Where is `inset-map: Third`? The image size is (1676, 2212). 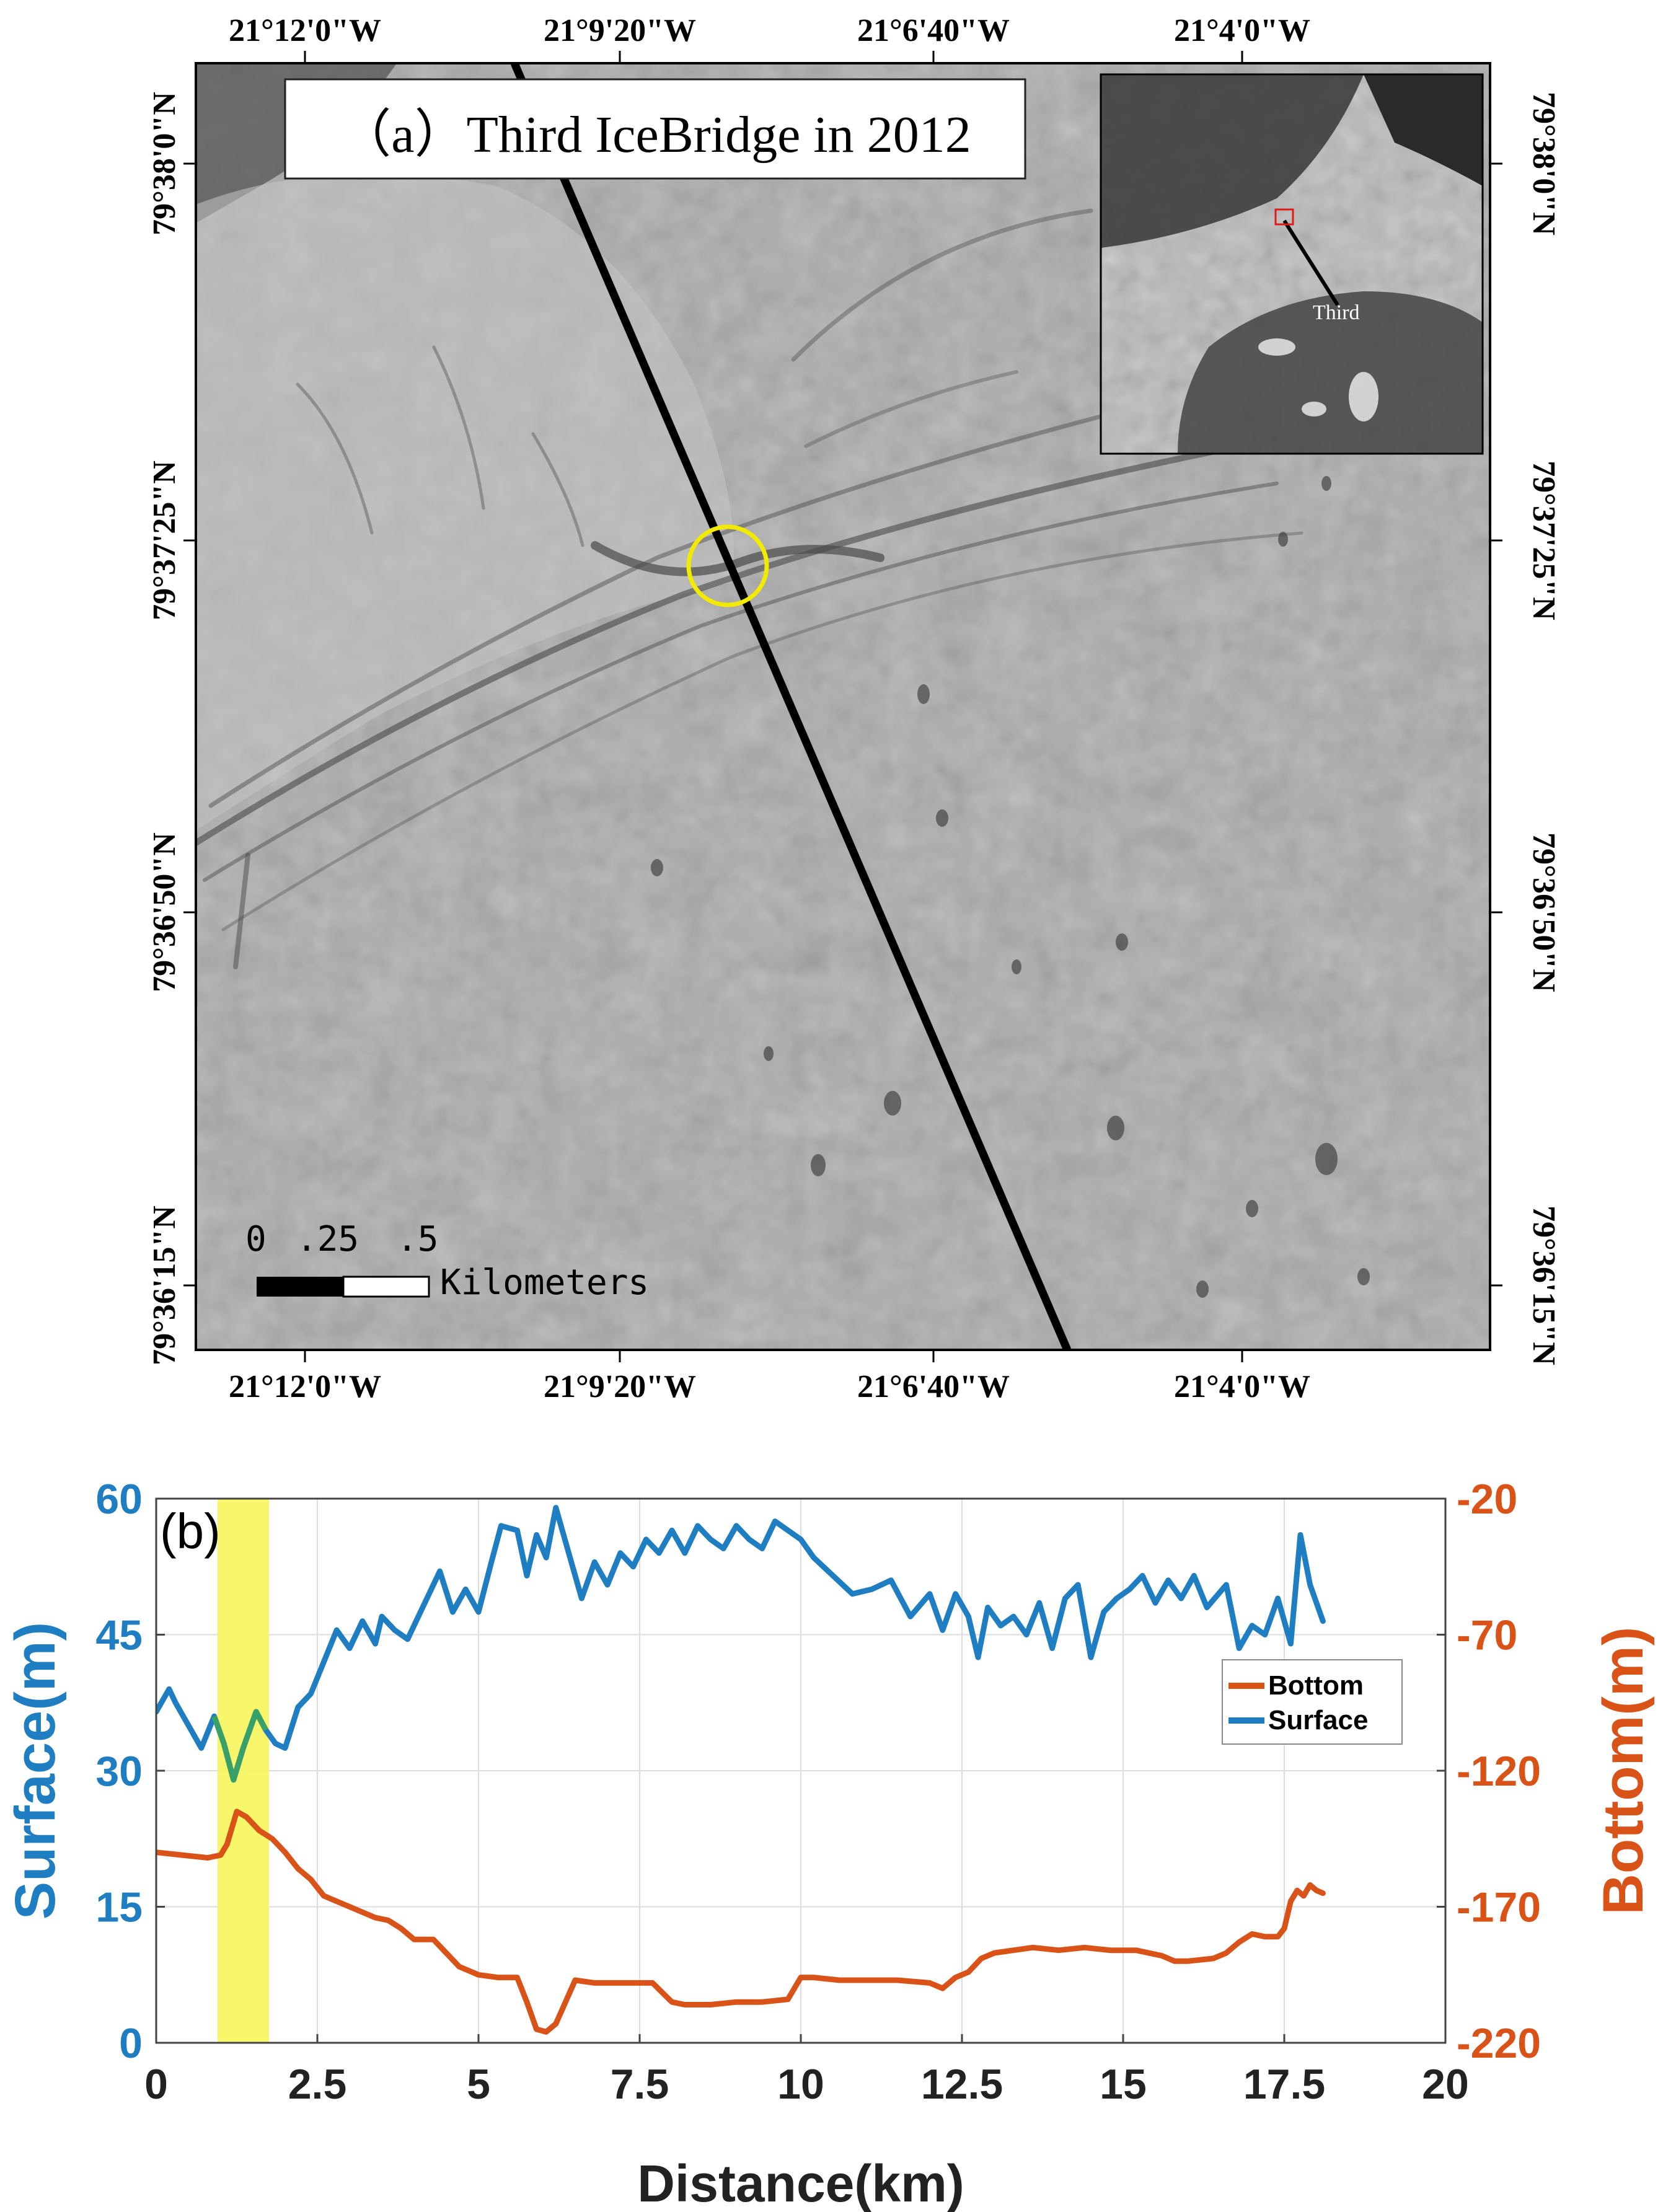 inset-map: Third is located at coordinates (1292, 264).